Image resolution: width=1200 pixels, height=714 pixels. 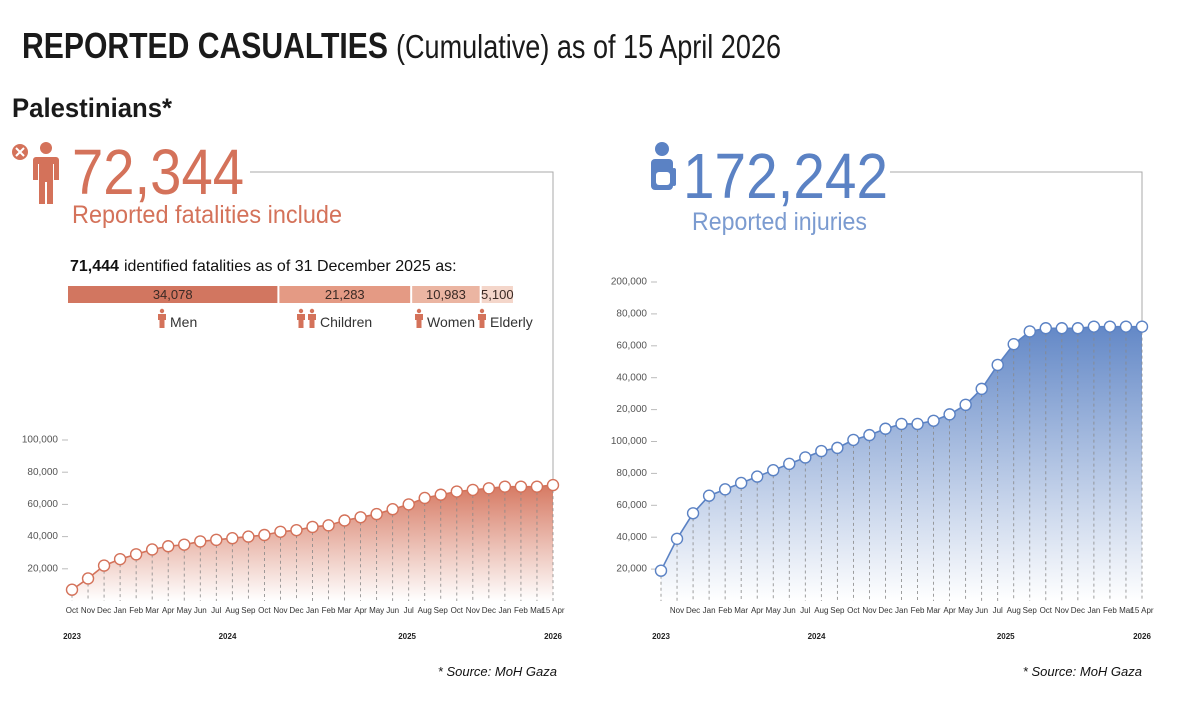 What do you see at coordinates (94, 266) in the screenshot?
I see `breakdown-total: 71,444` at bounding box center [94, 266].